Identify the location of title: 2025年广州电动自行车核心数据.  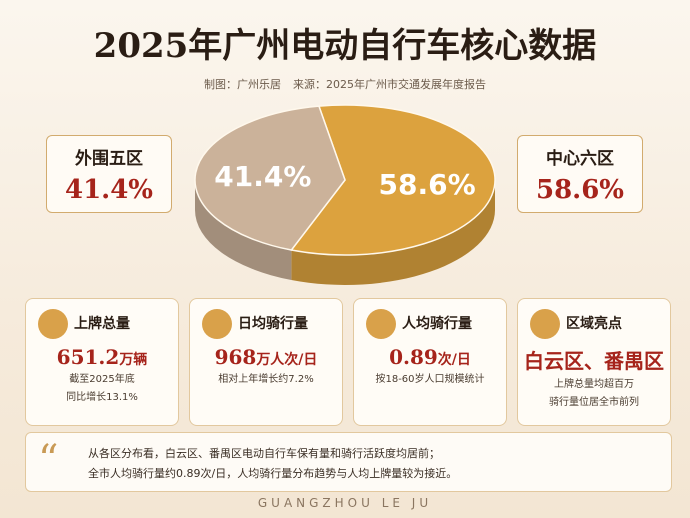
(345, 46).